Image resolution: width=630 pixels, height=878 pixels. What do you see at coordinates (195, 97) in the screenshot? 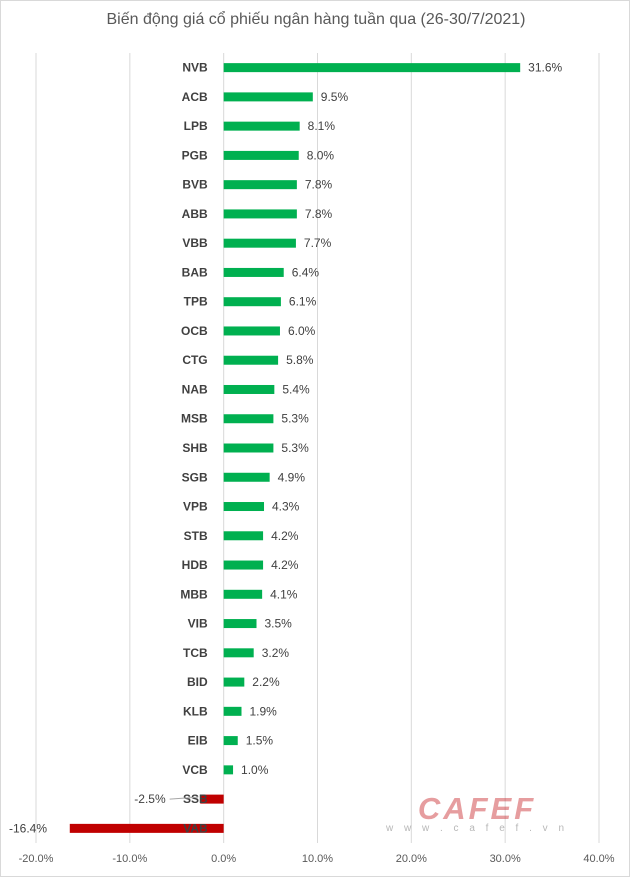
I see `category-label: ACB` at bounding box center [195, 97].